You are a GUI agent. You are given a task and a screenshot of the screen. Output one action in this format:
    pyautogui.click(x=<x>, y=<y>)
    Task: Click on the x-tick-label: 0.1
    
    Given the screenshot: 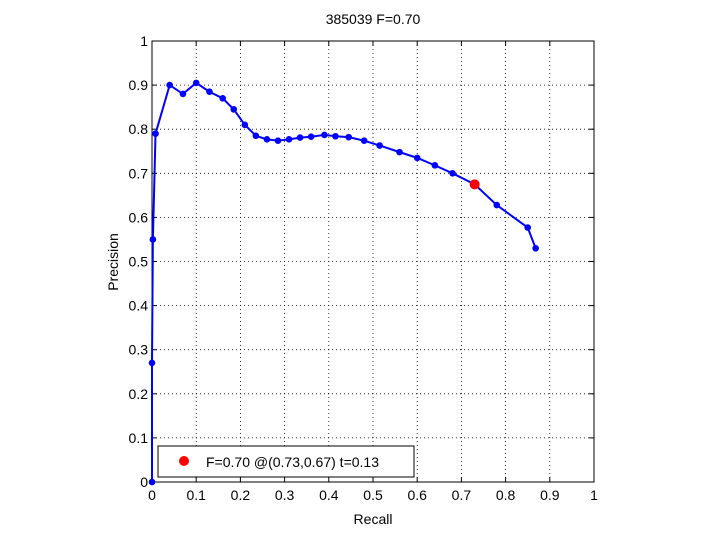 What is the action you would take?
    pyautogui.click(x=196, y=495)
    